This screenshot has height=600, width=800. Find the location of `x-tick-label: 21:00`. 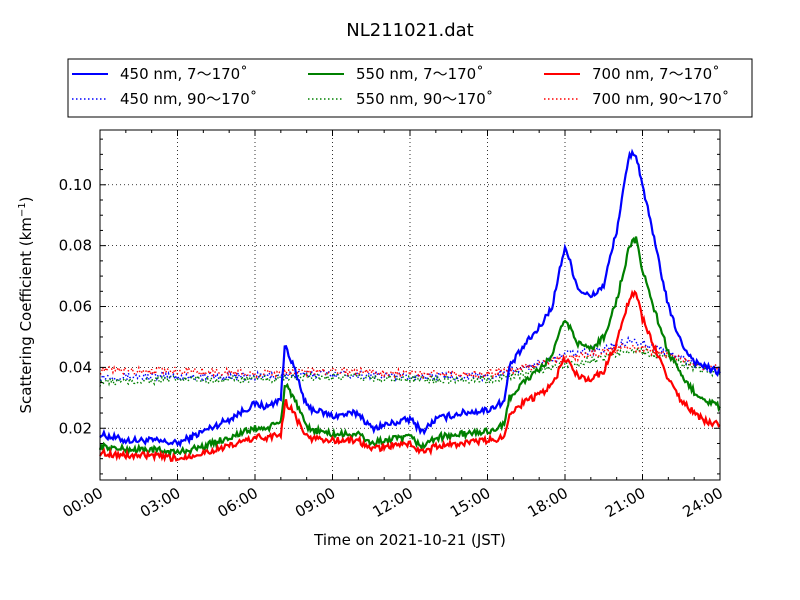

x-tick-label: 21:00 is located at coordinates (625, 502).